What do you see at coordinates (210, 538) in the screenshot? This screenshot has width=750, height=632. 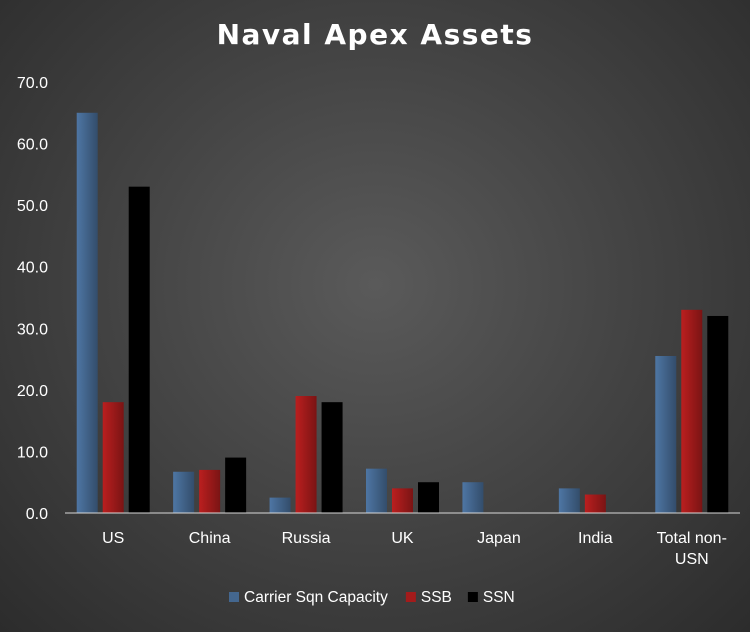 I see `x-tick-label: China` at bounding box center [210, 538].